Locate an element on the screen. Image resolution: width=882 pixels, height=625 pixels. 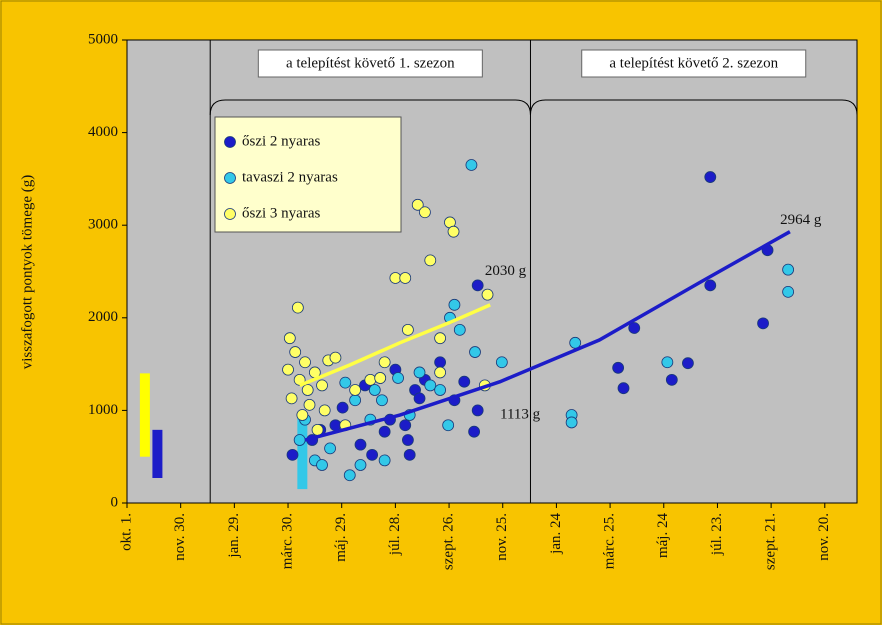
x-tick-label: okt. 1. is located at coordinates (126, 532).